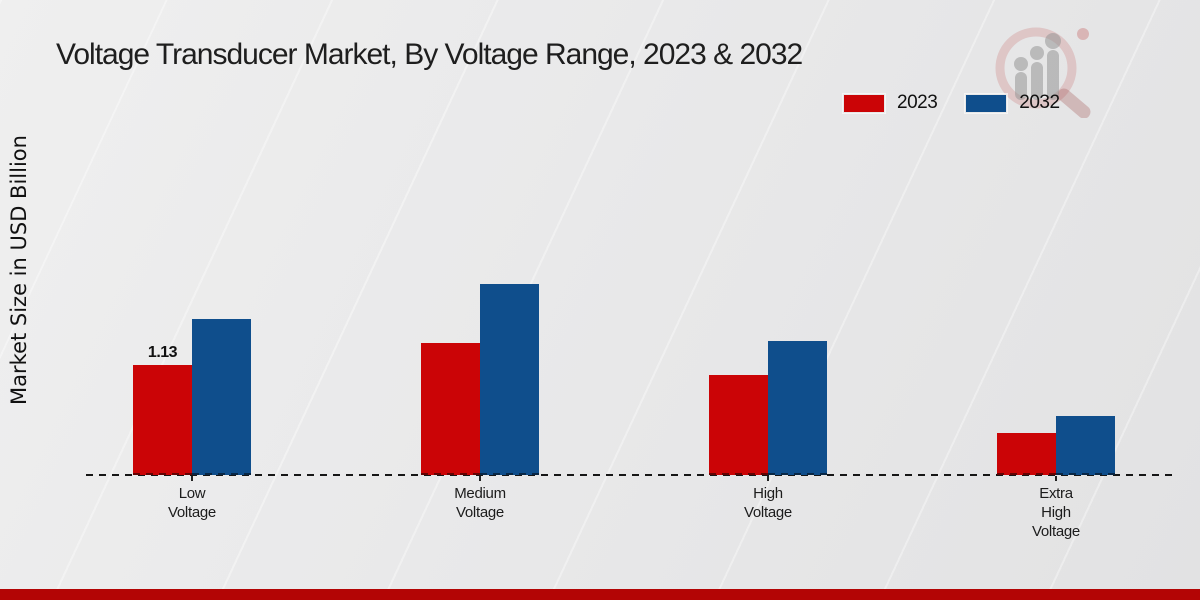 This screenshot has height=600, width=1200. I want to click on bar-2032-high-voltage, so click(797, 408).